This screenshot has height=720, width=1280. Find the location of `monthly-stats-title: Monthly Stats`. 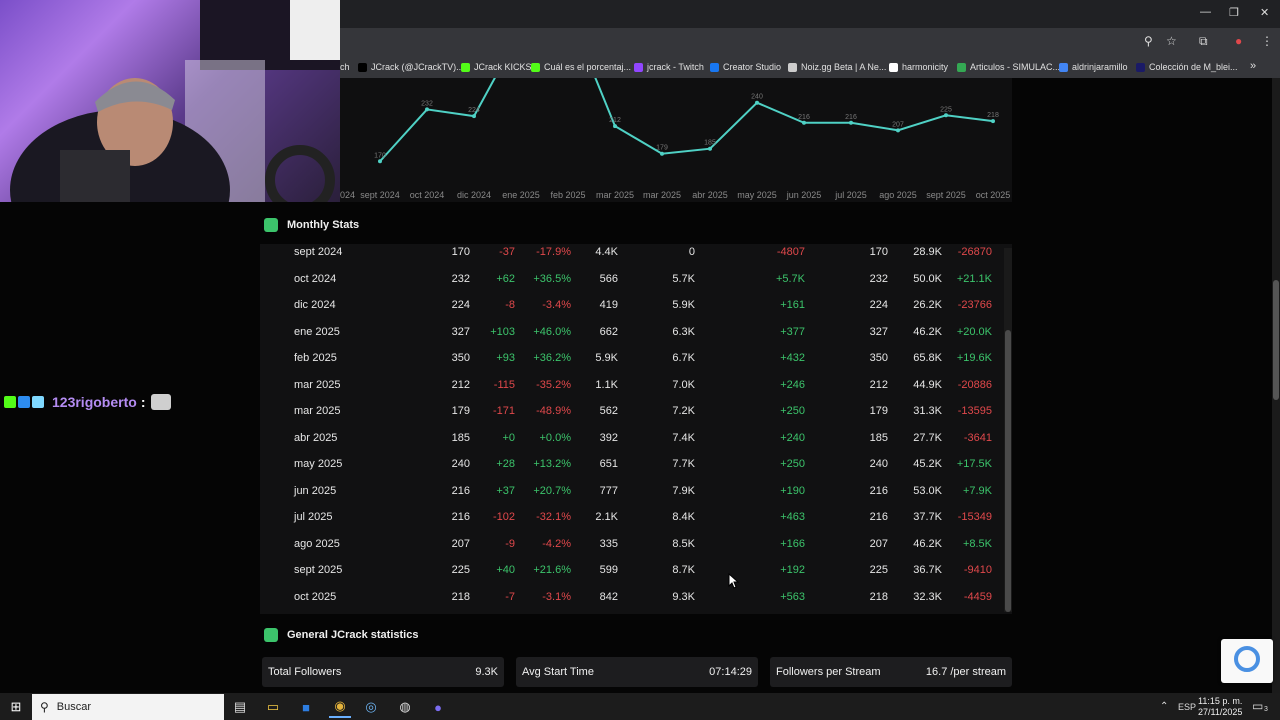

monthly-stats-title: Monthly Stats is located at coordinates (323, 225).